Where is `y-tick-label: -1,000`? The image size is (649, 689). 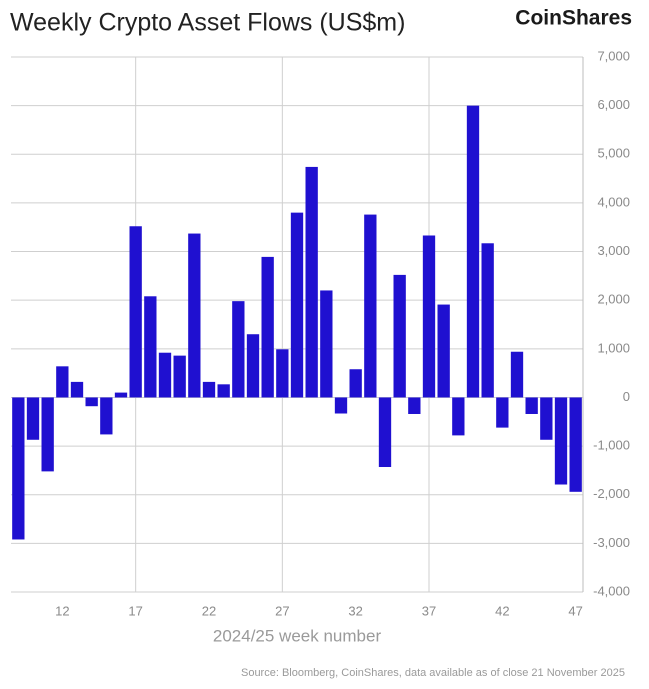 y-tick-label: -1,000 is located at coordinates (611, 445).